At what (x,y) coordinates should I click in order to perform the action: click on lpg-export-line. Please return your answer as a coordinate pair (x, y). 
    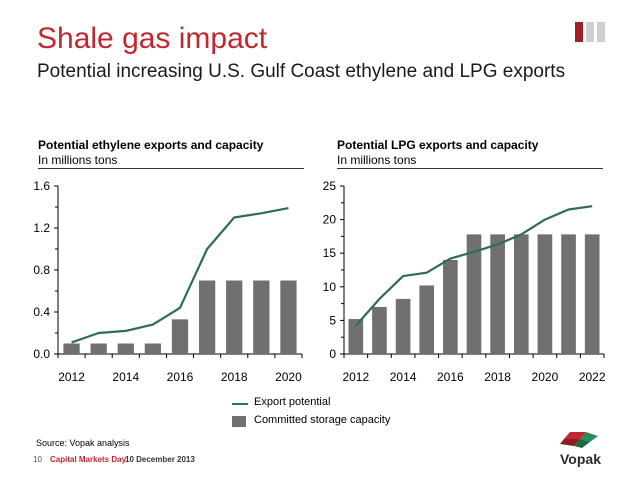
    Looking at the image, I should click on (473, 266).